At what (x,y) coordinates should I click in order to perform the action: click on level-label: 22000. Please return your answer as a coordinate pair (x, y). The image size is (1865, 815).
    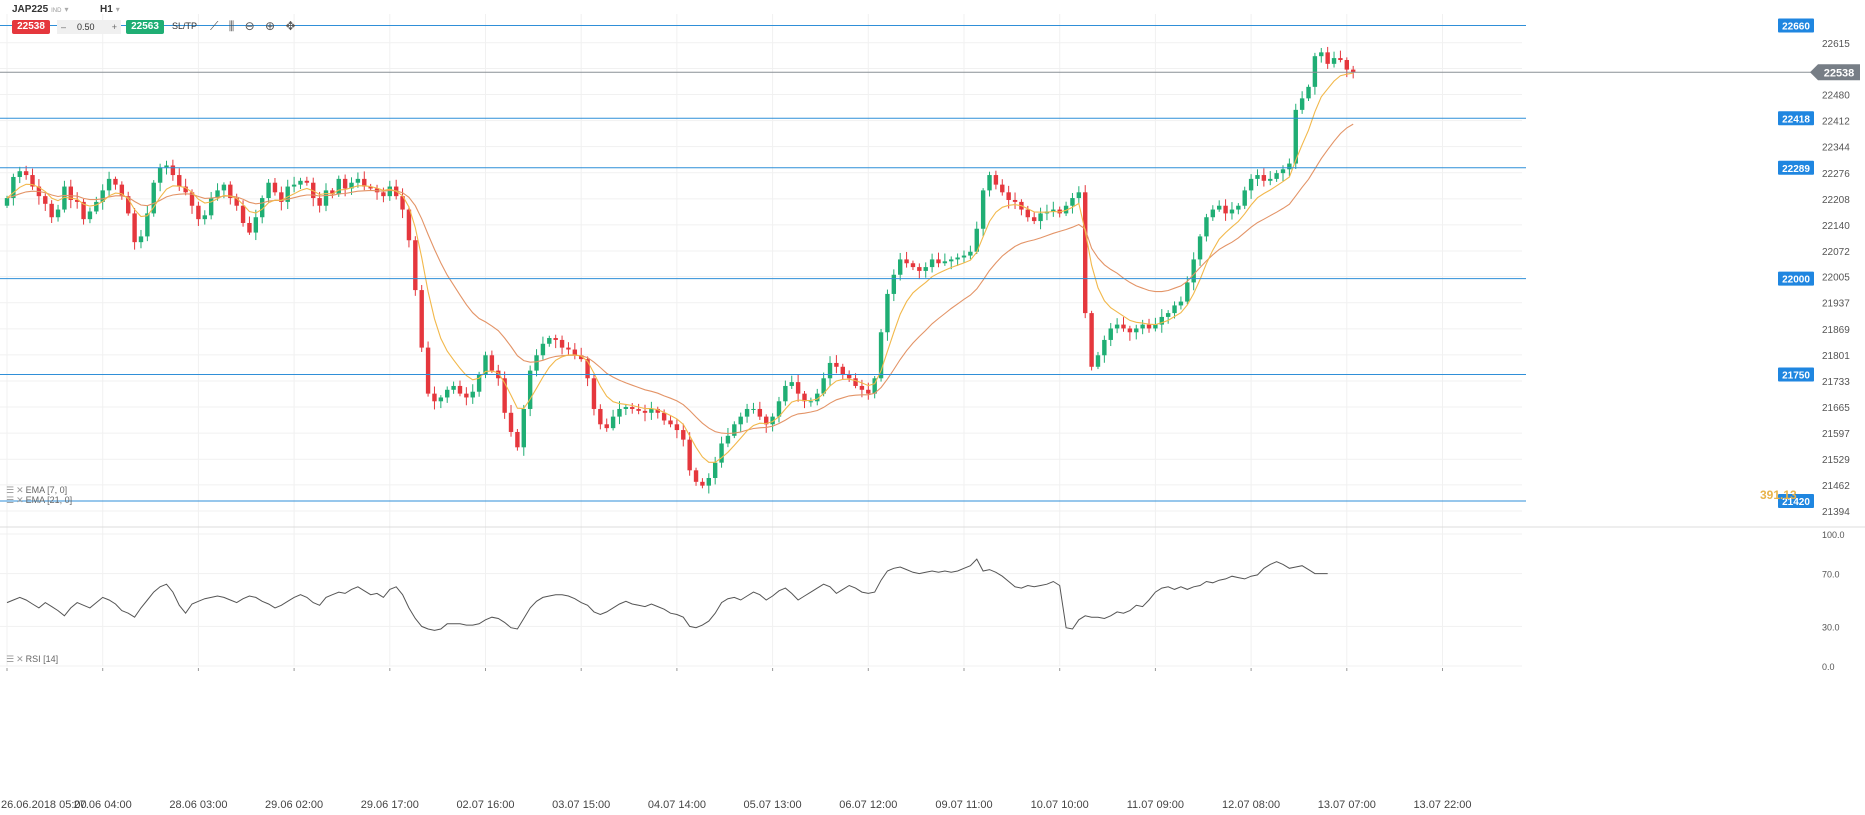
    Looking at the image, I should click on (1796, 280).